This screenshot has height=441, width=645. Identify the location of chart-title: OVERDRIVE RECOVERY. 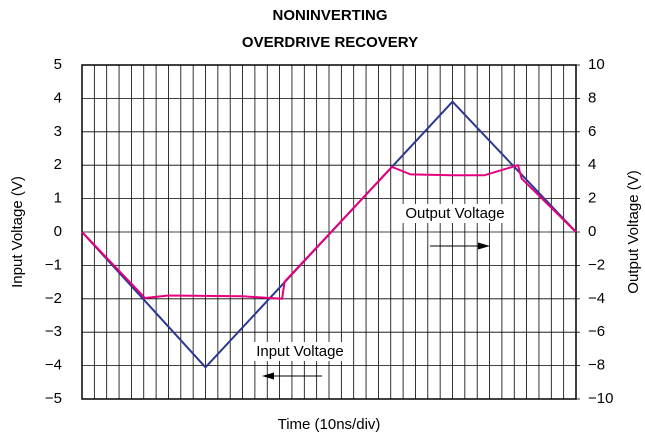
(330, 42).